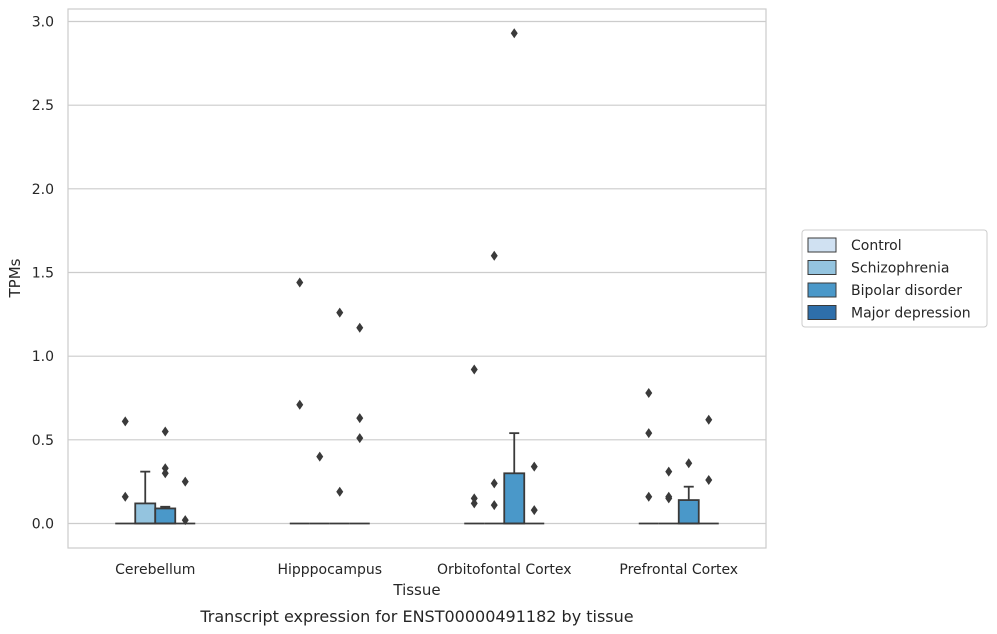 Image resolution: width=997 pixels, height=634 pixels. What do you see at coordinates (43, 525) in the screenshot?
I see `y-tick-label: 0.0` at bounding box center [43, 525].